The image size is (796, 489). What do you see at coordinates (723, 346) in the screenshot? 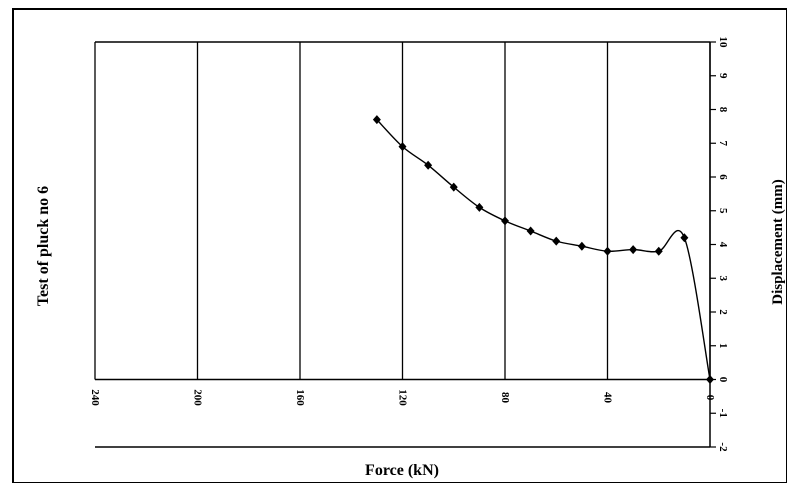
I see `y-tick-label: 1` at bounding box center [723, 346].